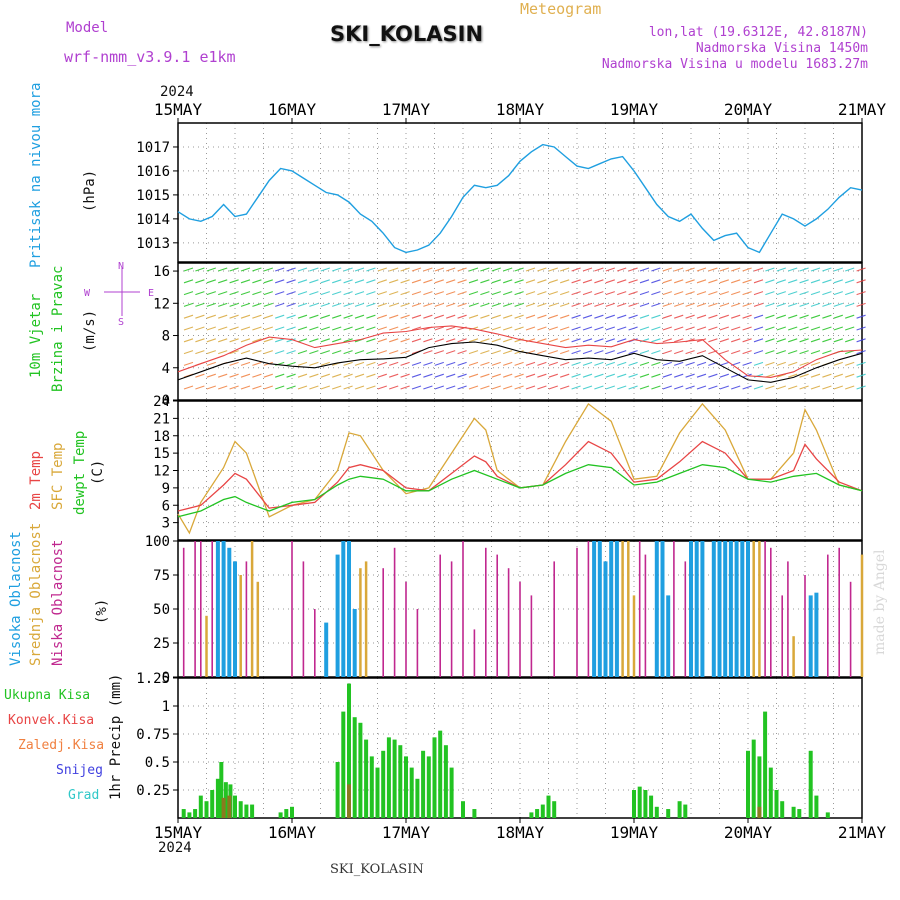  Describe the element at coordinates (161, 419) in the screenshot. I see `y-tick-label: 21` at that location.